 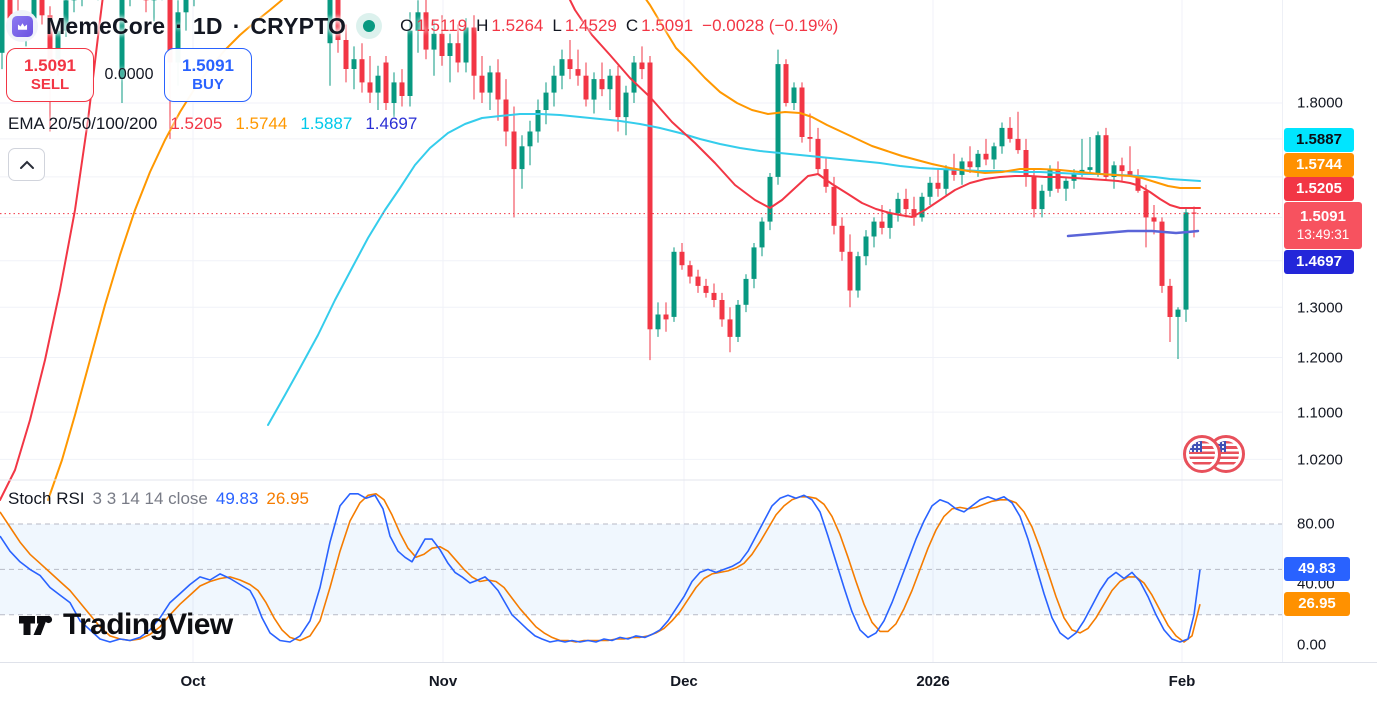 I want to click on price-axis-label: 1.8000, so click(x=1320, y=103).